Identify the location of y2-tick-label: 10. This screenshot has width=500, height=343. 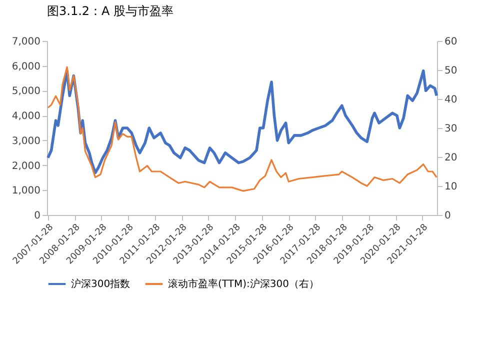
(451, 187).